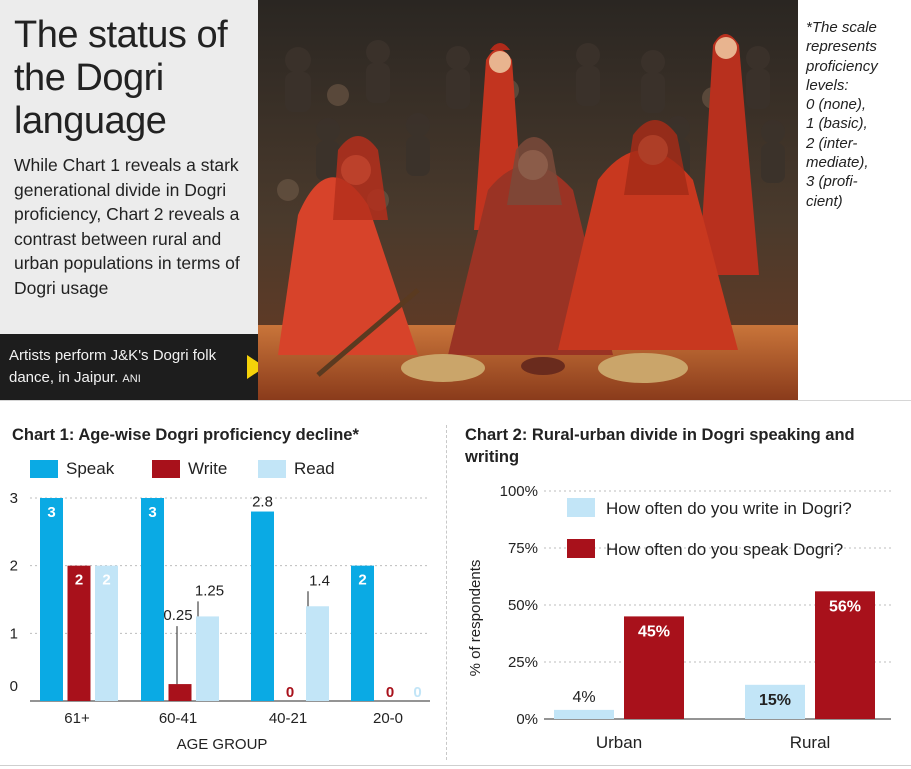  What do you see at coordinates (388, 718) in the screenshot?
I see `chart1-x-tick: 20-0` at bounding box center [388, 718].